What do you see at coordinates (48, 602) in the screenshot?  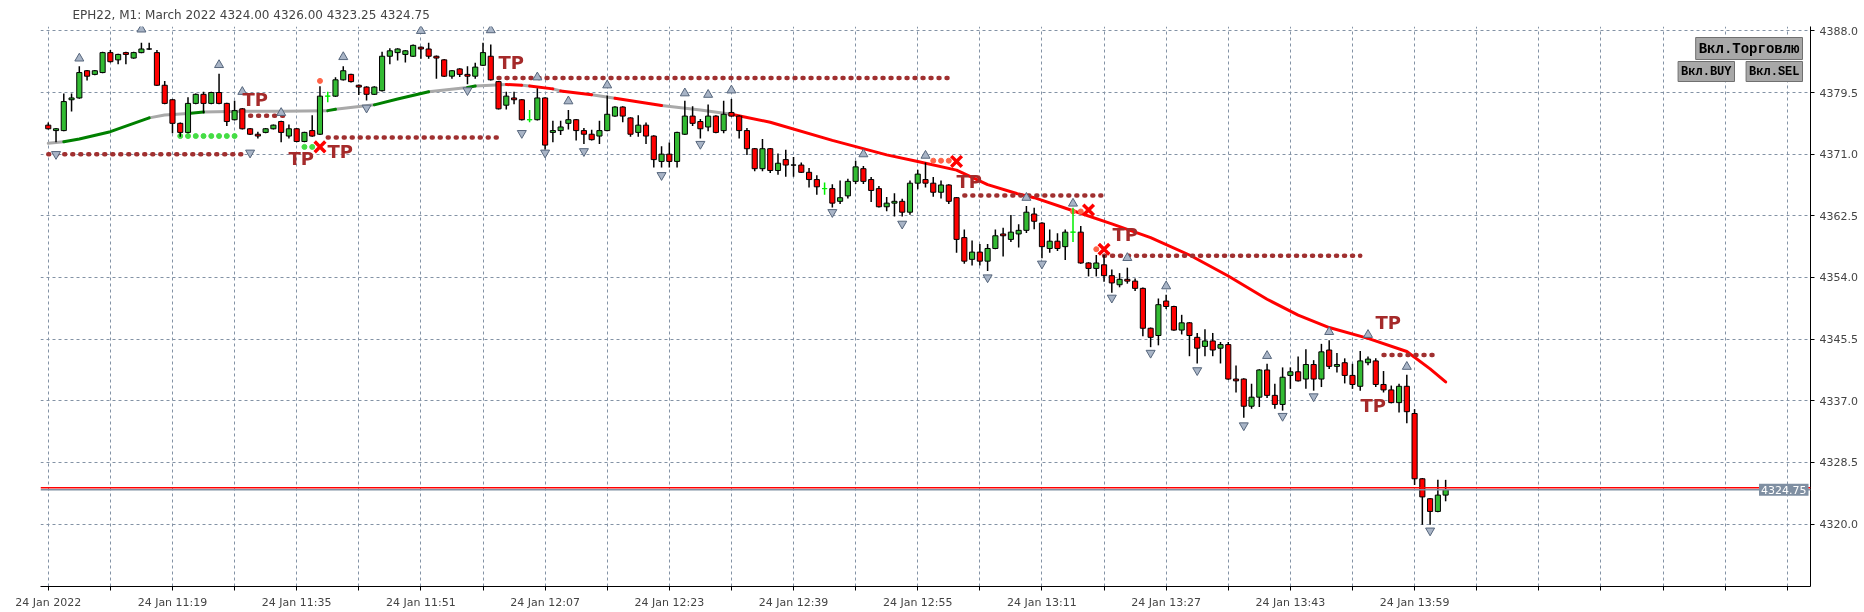 I see `x-tick-label: 24 Jan 2022` at bounding box center [48, 602].